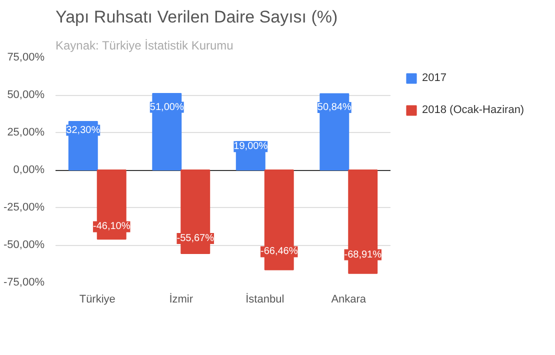  Describe the element at coordinates (197, 17) in the screenshot. I see `chart-title: Yapı Ruhsatı Verilen Daire Sayısı (%)` at that location.